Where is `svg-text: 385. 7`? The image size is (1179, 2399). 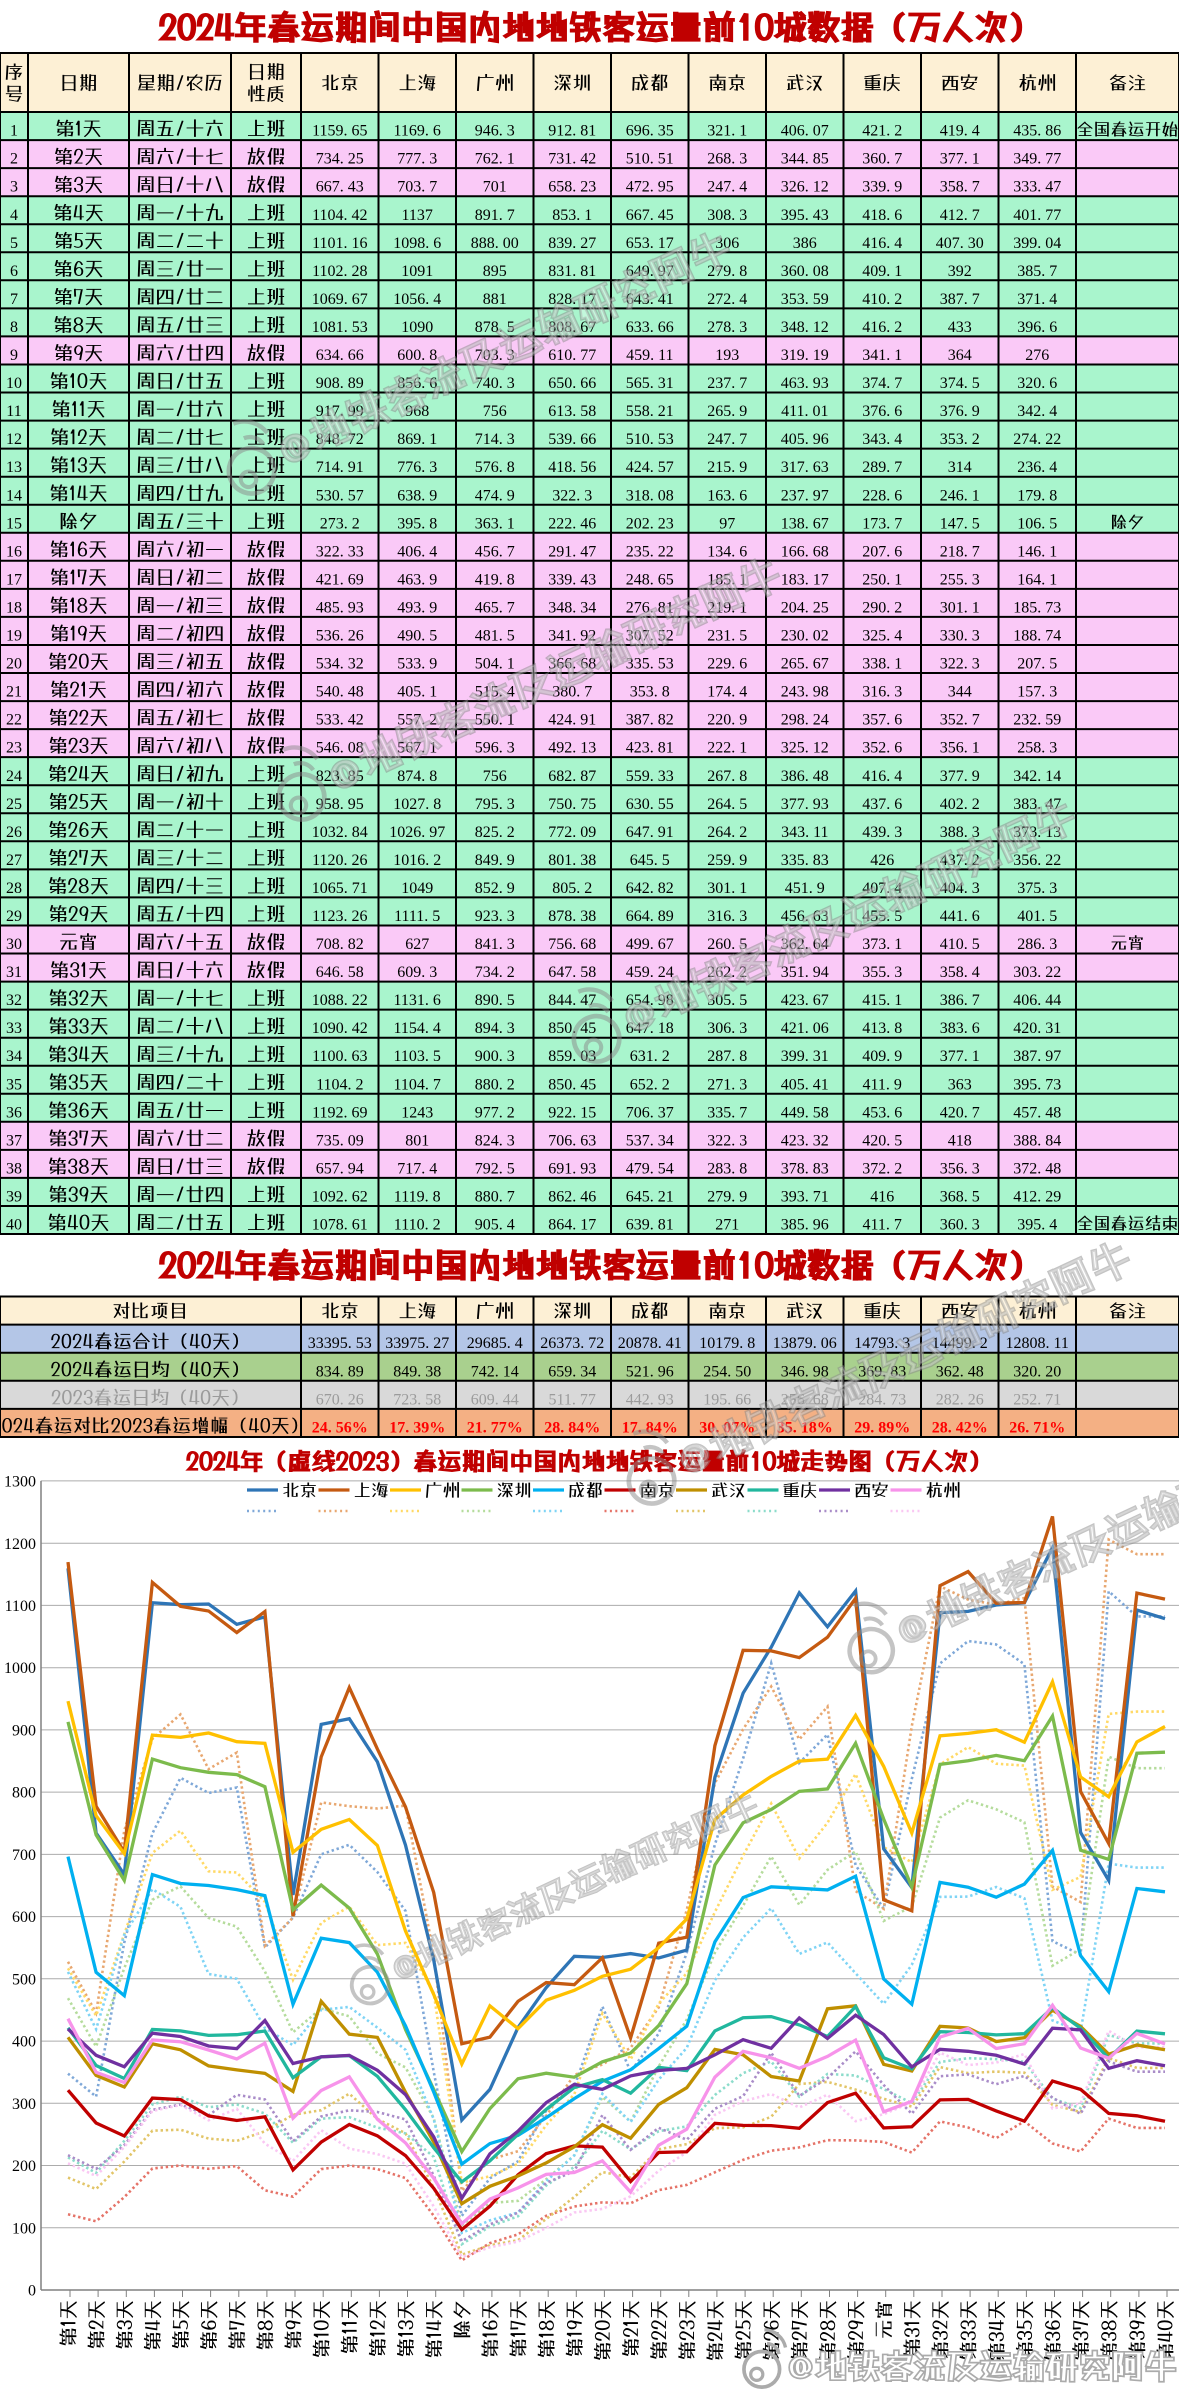 svg-text: 385. 7 is located at coordinates (1037, 271).